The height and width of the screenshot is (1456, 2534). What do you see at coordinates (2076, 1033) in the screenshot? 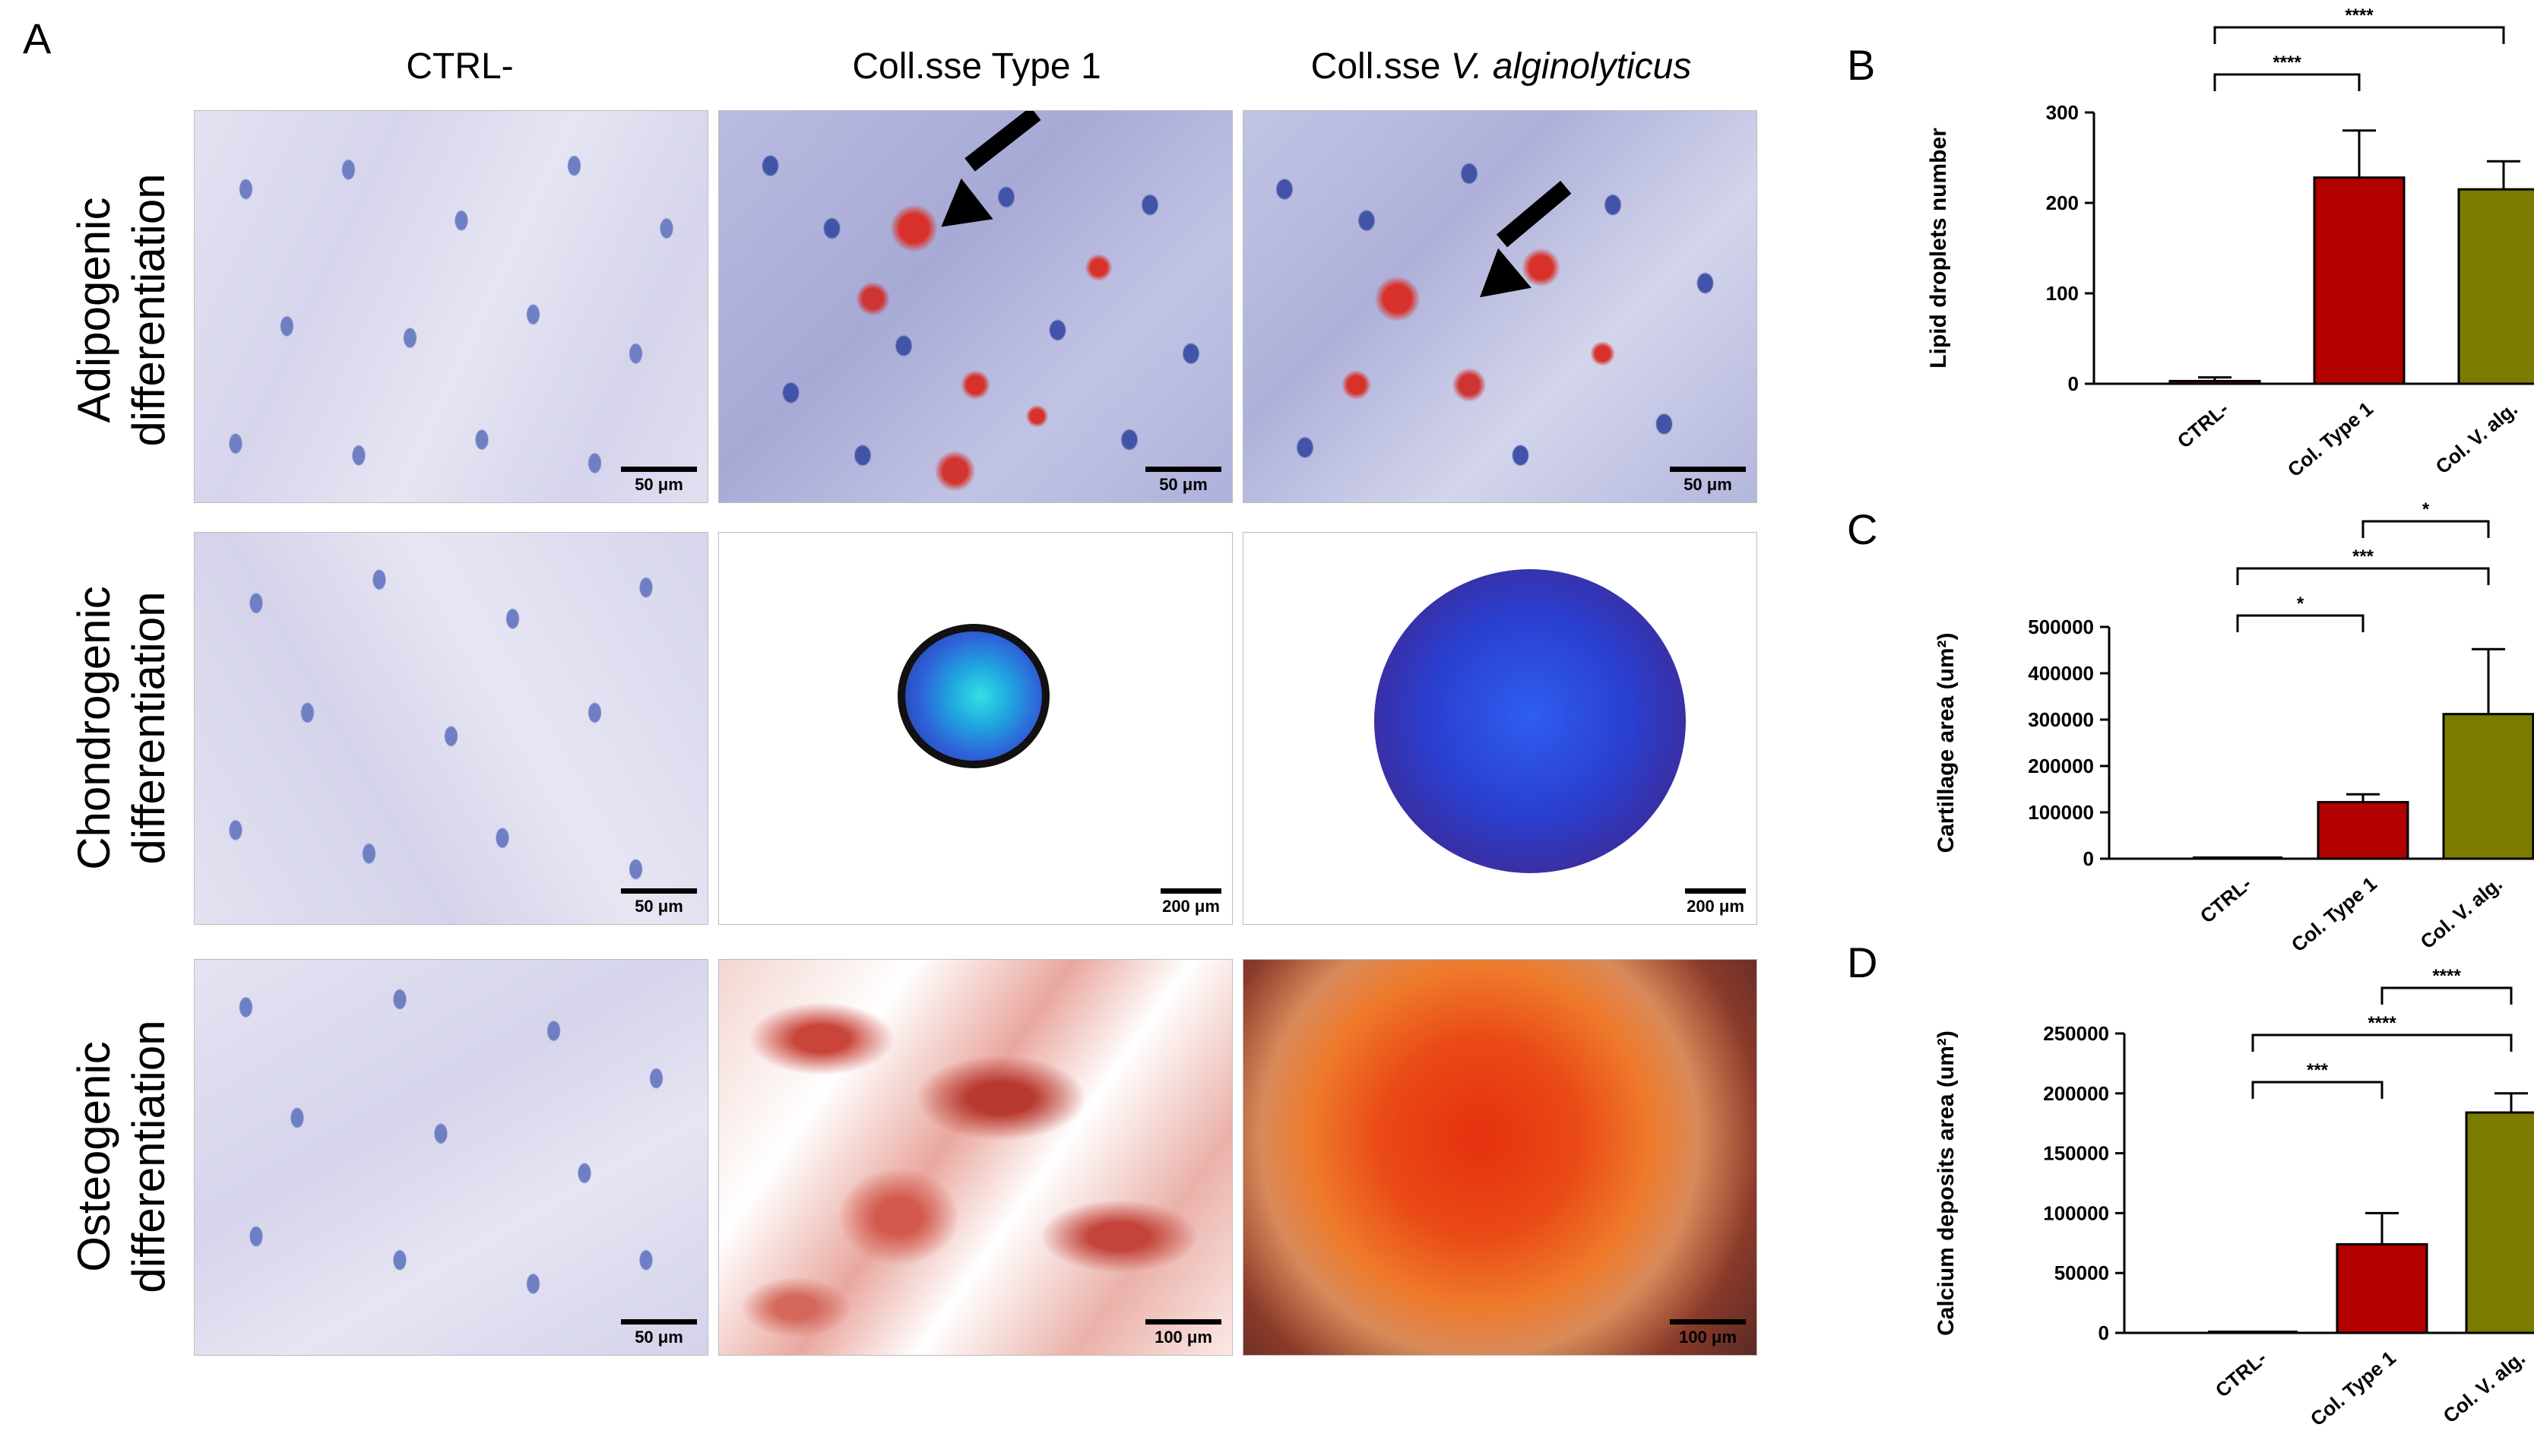
I see `y-tick-label: 250000` at bounding box center [2076, 1033].